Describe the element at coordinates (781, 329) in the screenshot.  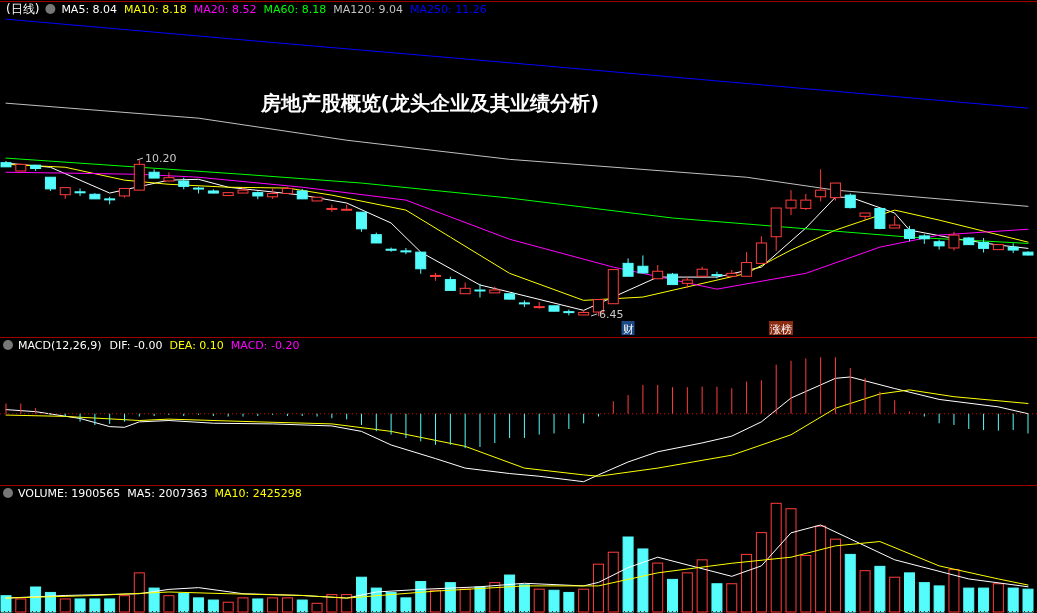
I see `annotation: 涨榜` at that location.